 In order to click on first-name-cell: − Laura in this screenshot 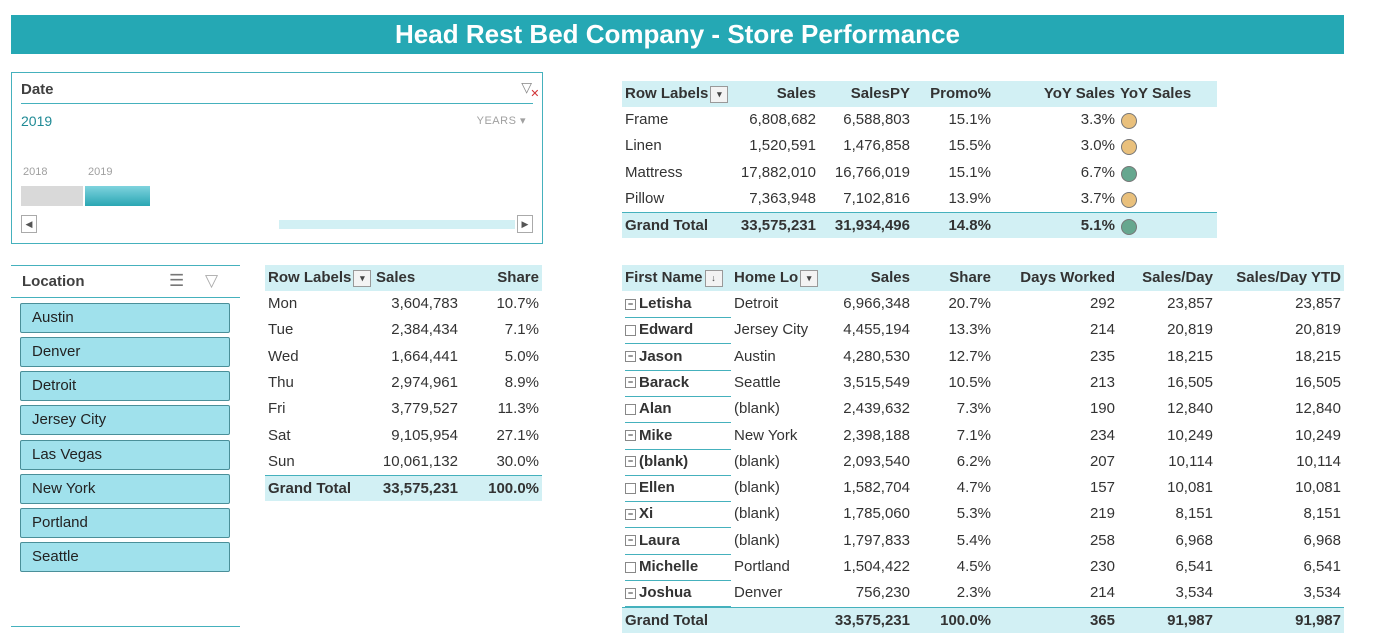, I will do `click(678, 541)`.